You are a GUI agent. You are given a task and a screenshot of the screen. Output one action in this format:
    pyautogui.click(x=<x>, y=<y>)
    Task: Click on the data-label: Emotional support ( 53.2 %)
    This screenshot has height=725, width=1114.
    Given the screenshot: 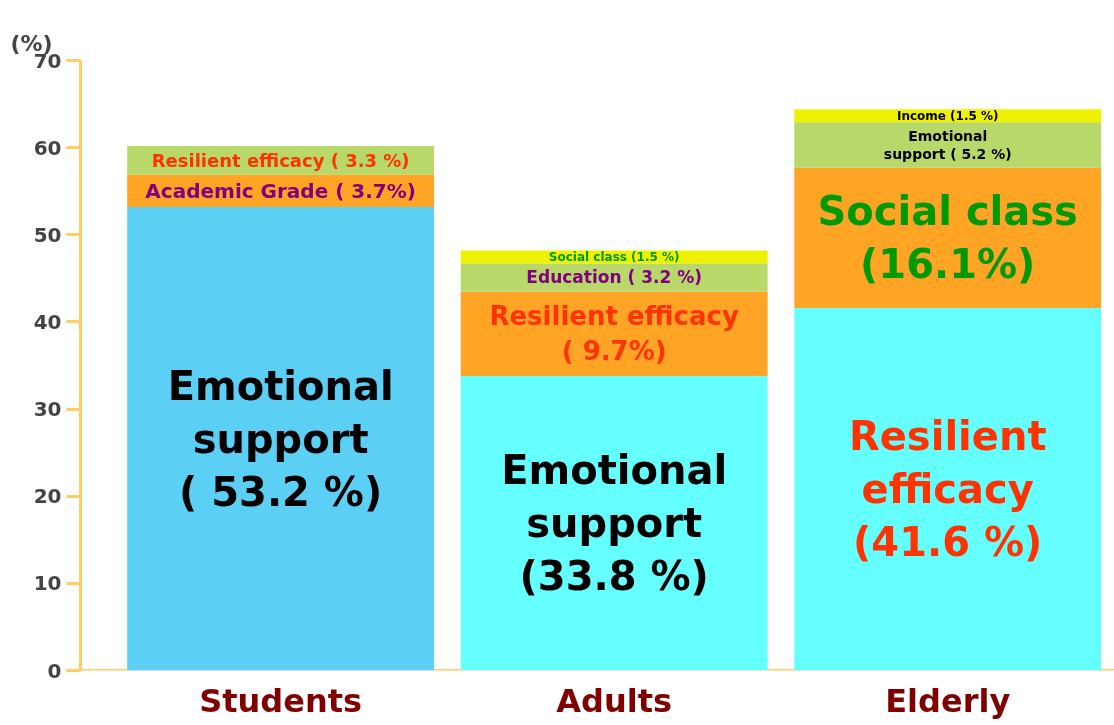 What is the action you would take?
    pyautogui.click(x=280, y=438)
    